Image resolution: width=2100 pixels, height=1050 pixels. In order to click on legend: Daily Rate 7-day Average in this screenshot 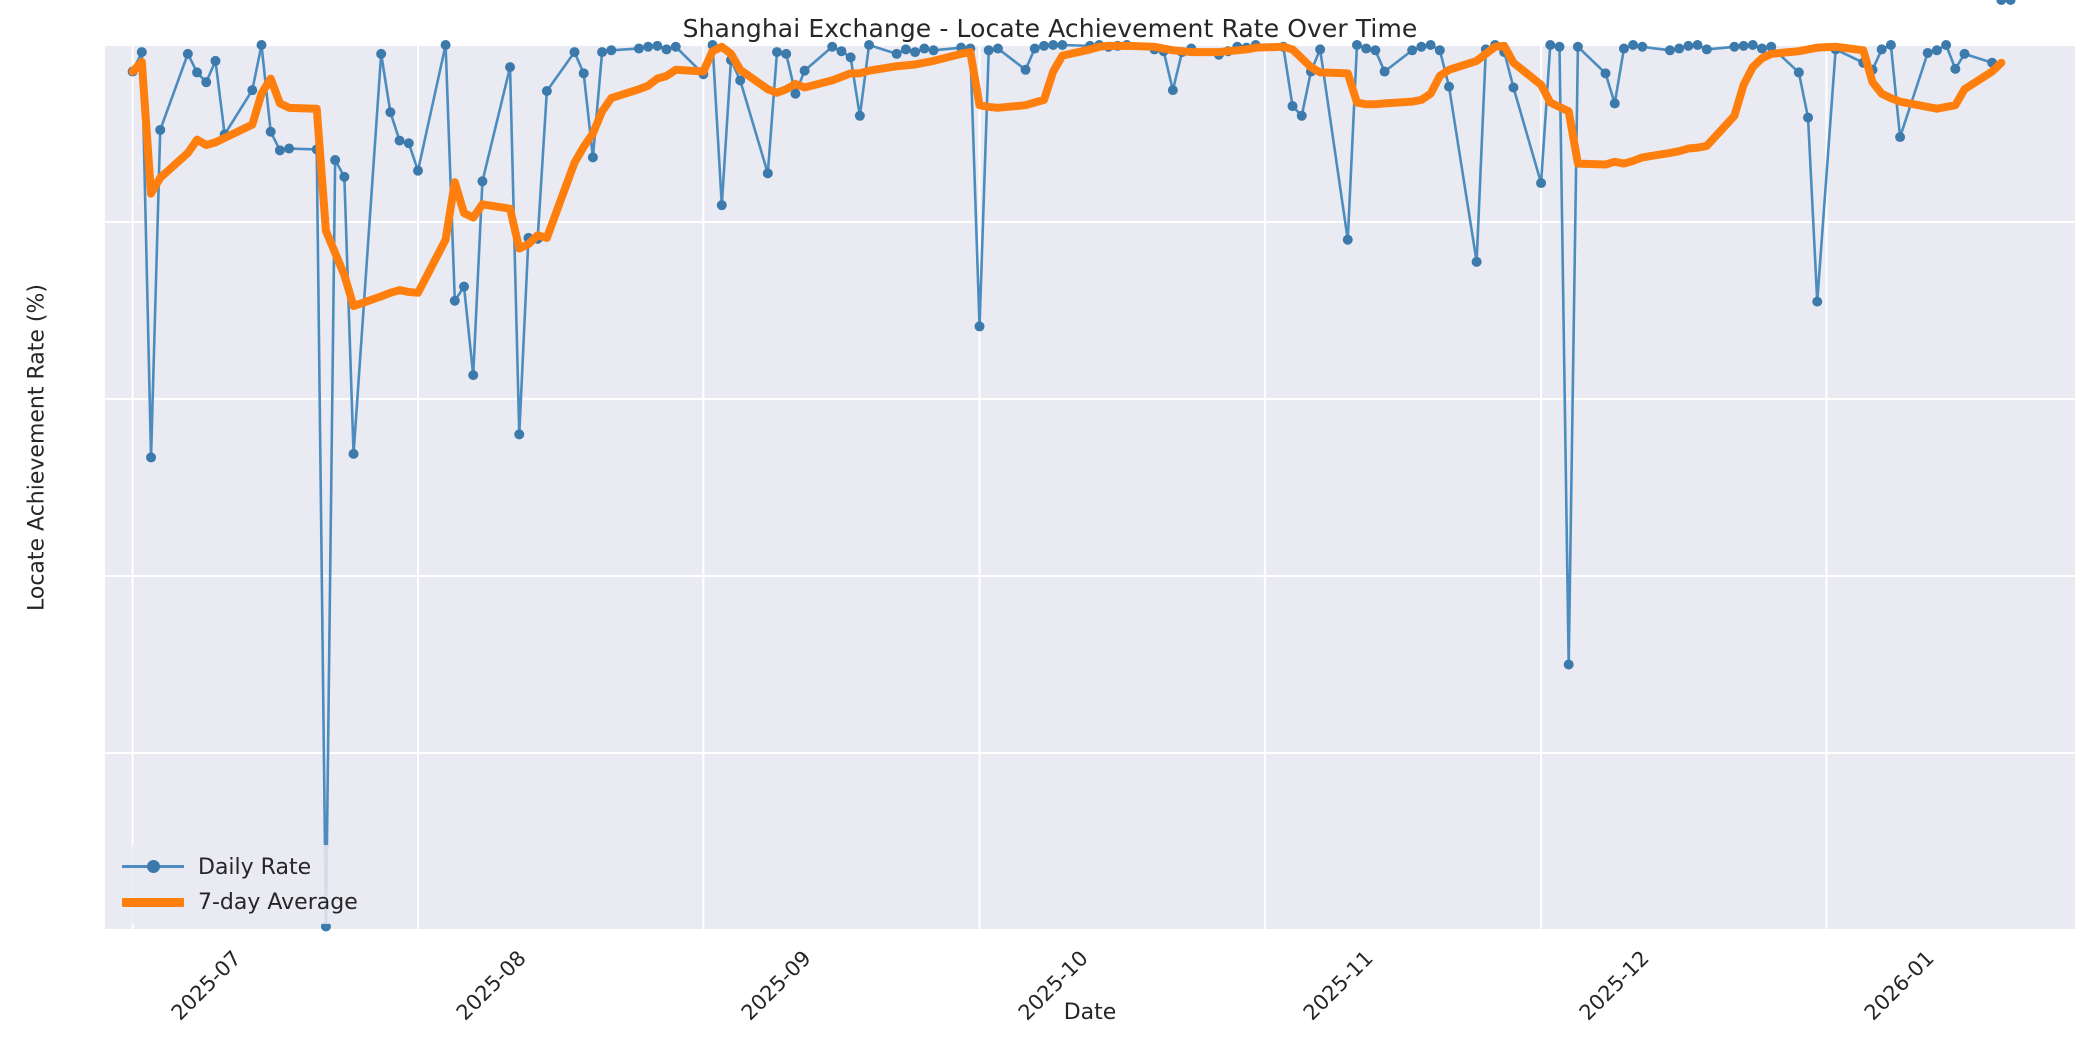, I will do `click(241, 884)`.